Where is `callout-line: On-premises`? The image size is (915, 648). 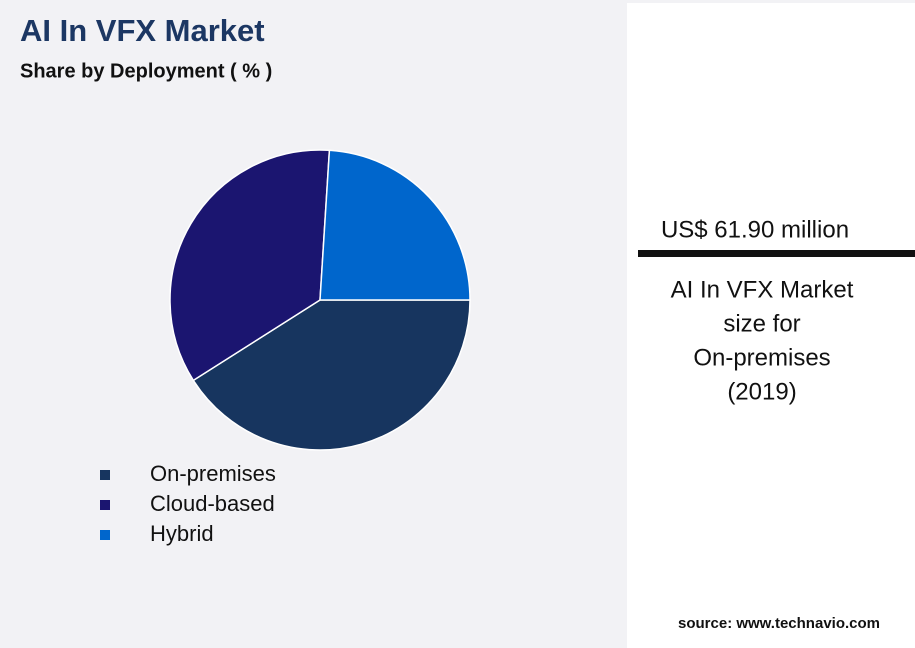 callout-line: On-premises is located at coordinates (761, 357).